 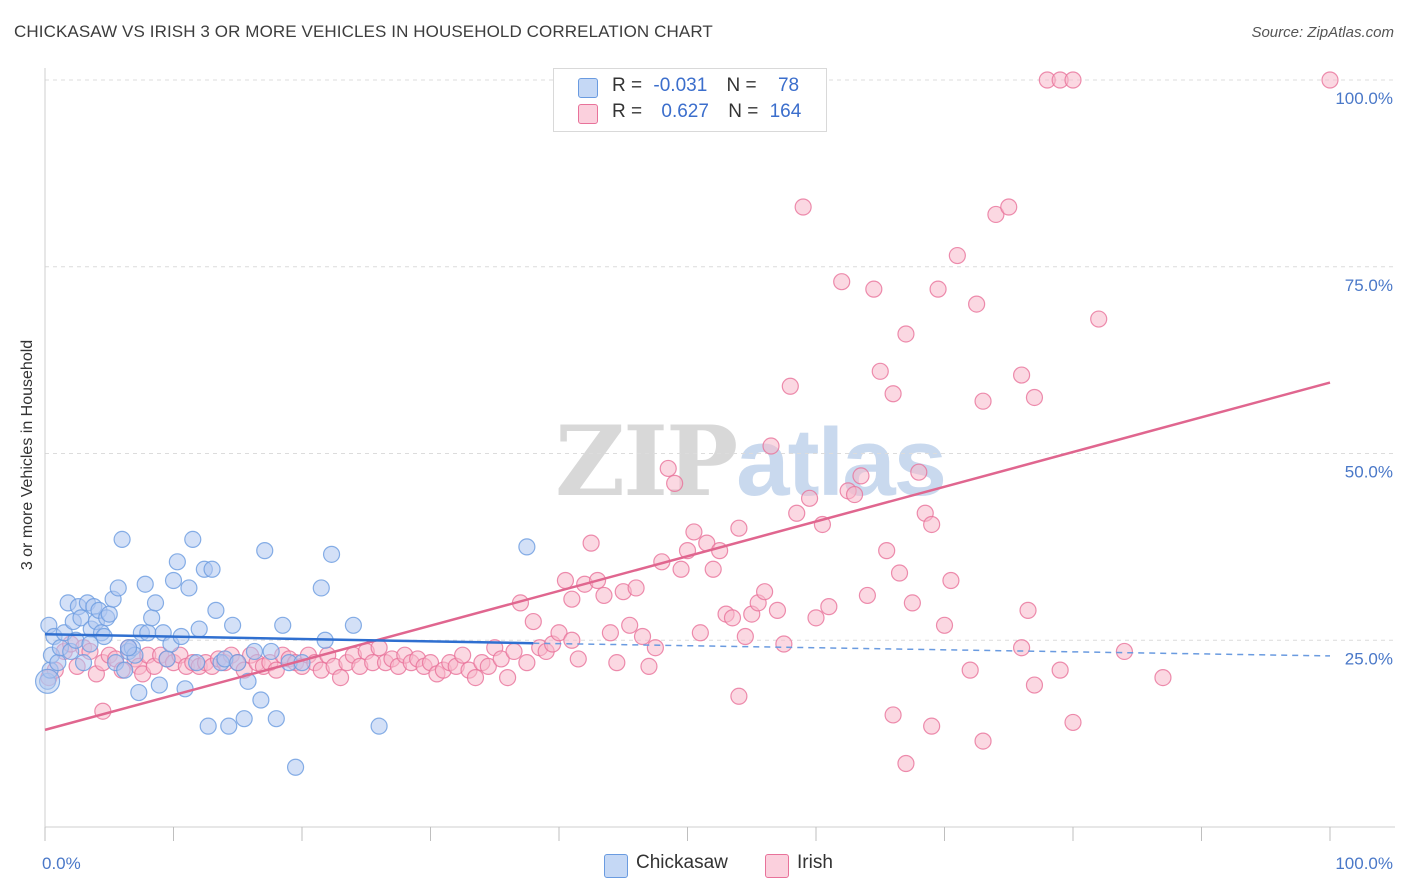 I want to click on x-tick-label: 0.0%, so click(x=61, y=863).